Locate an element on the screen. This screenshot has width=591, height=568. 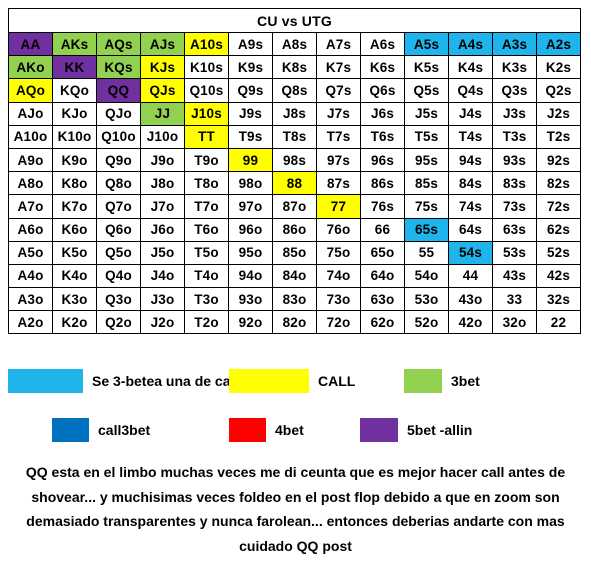
hand-cell: 84o is located at coordinates (295, 275).